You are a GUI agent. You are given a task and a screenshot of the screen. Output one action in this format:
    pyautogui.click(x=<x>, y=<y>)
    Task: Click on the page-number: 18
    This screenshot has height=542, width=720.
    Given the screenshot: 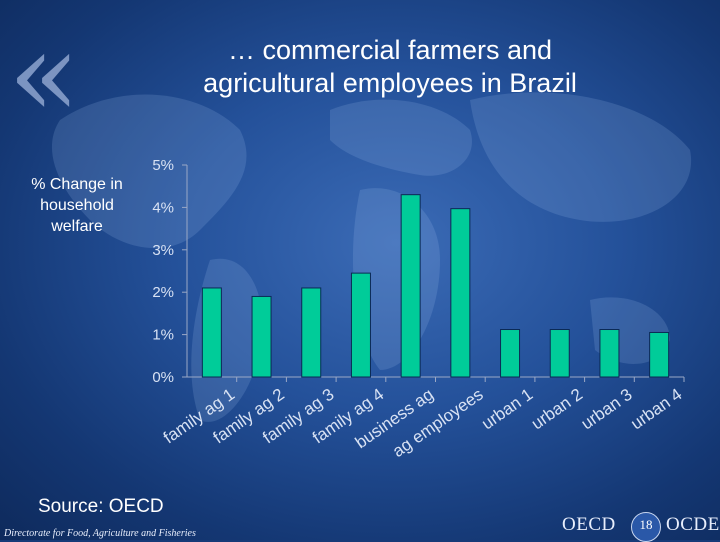 What is the action you would take?
    pyautogui.click(x=646, y=524)
    